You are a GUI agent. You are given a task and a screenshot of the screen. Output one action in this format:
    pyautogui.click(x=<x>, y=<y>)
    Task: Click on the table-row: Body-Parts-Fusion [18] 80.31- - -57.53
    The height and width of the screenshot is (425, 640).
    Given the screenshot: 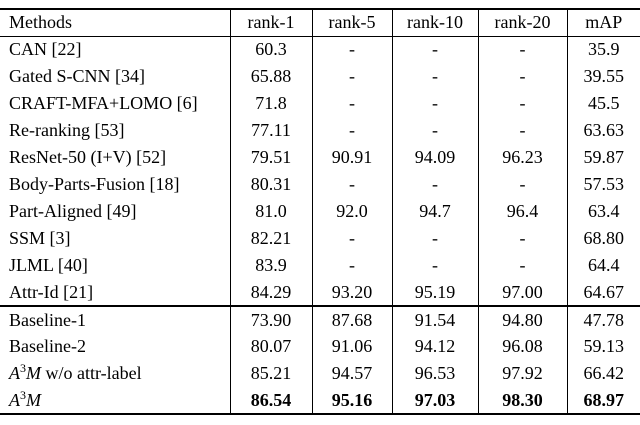 What is the action you would take?
    pyautogui.click(x=320, y=184)
    